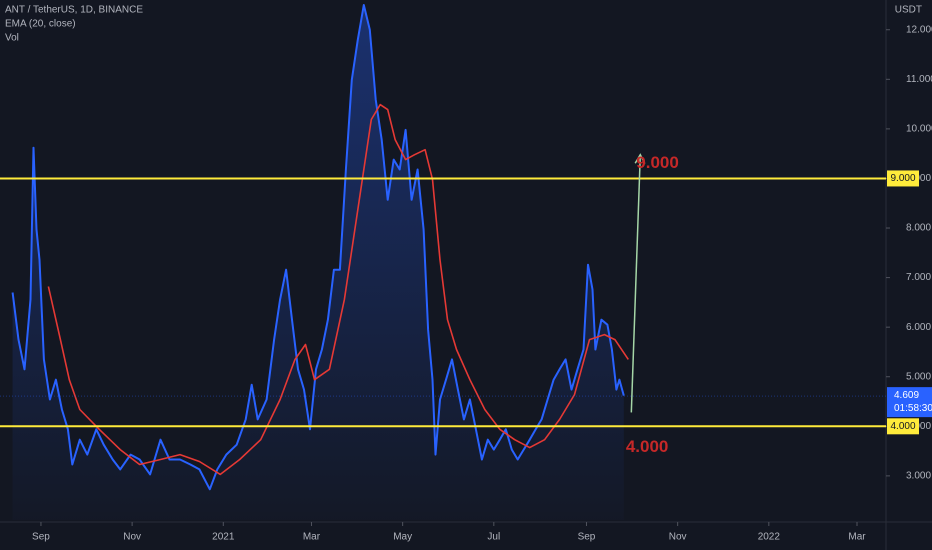 The width and height of the screenshot is (932, 550). Describe the element at coordinates (919, 129) in the screenshot. I see `y-tick-label: 10.000` at that location.